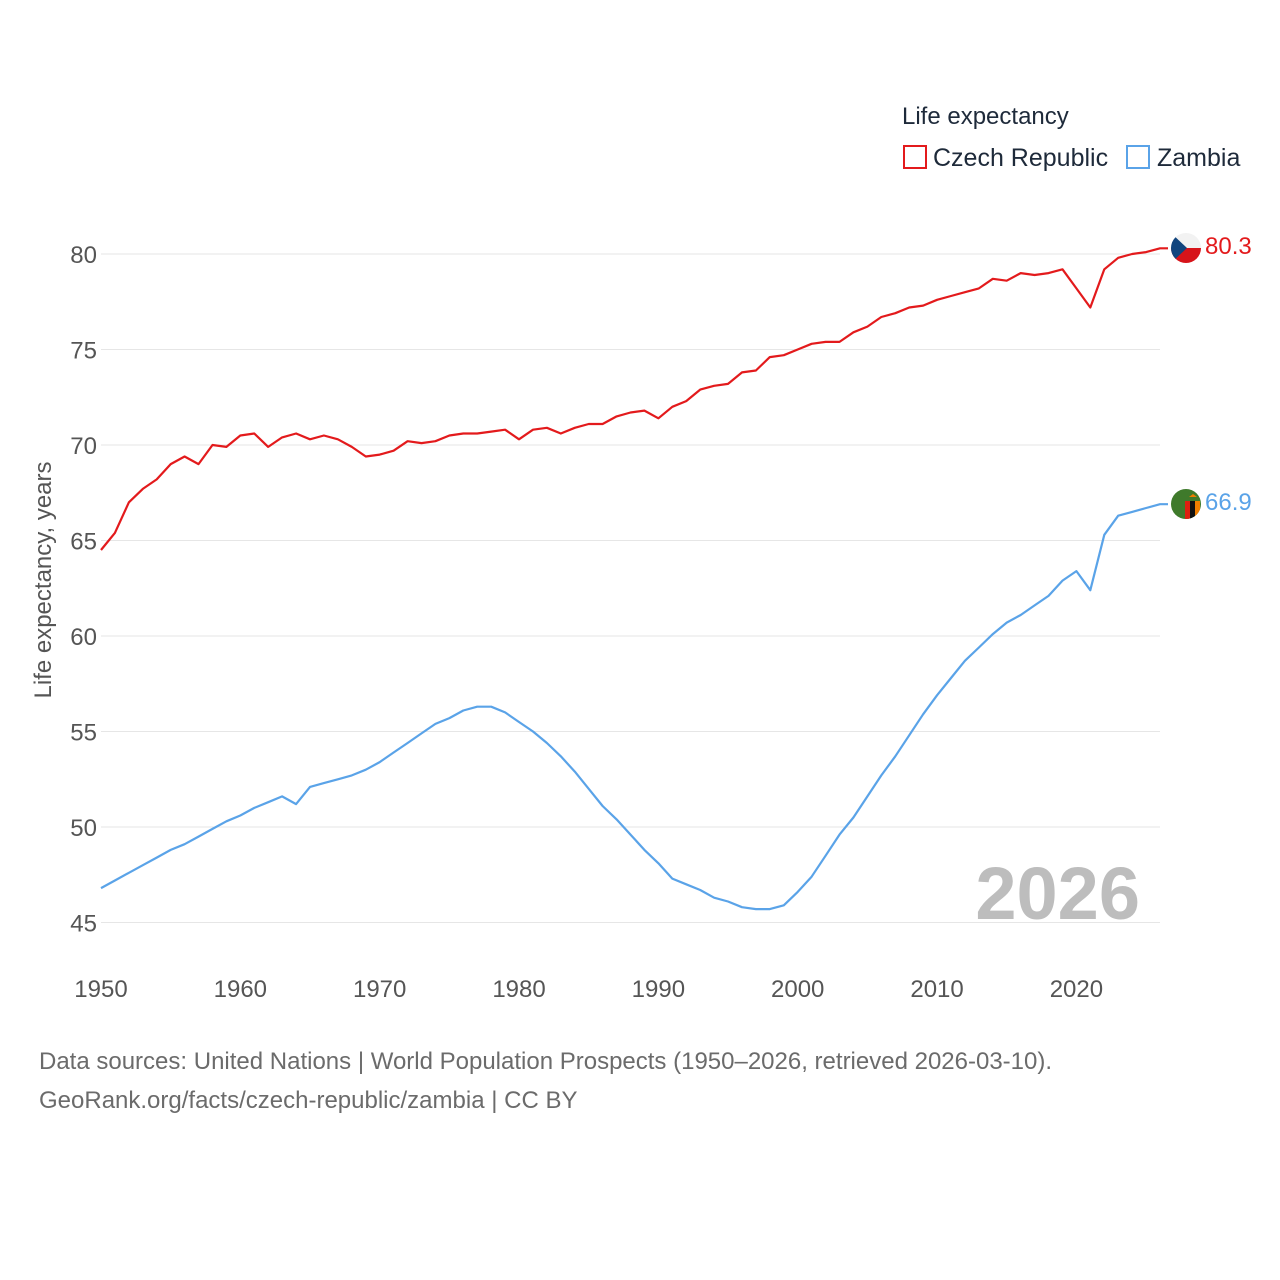 The width and height of the screenshot is (1280, 1280). I want to click on end-value-zambia: 66.9, so click(1228, 502).